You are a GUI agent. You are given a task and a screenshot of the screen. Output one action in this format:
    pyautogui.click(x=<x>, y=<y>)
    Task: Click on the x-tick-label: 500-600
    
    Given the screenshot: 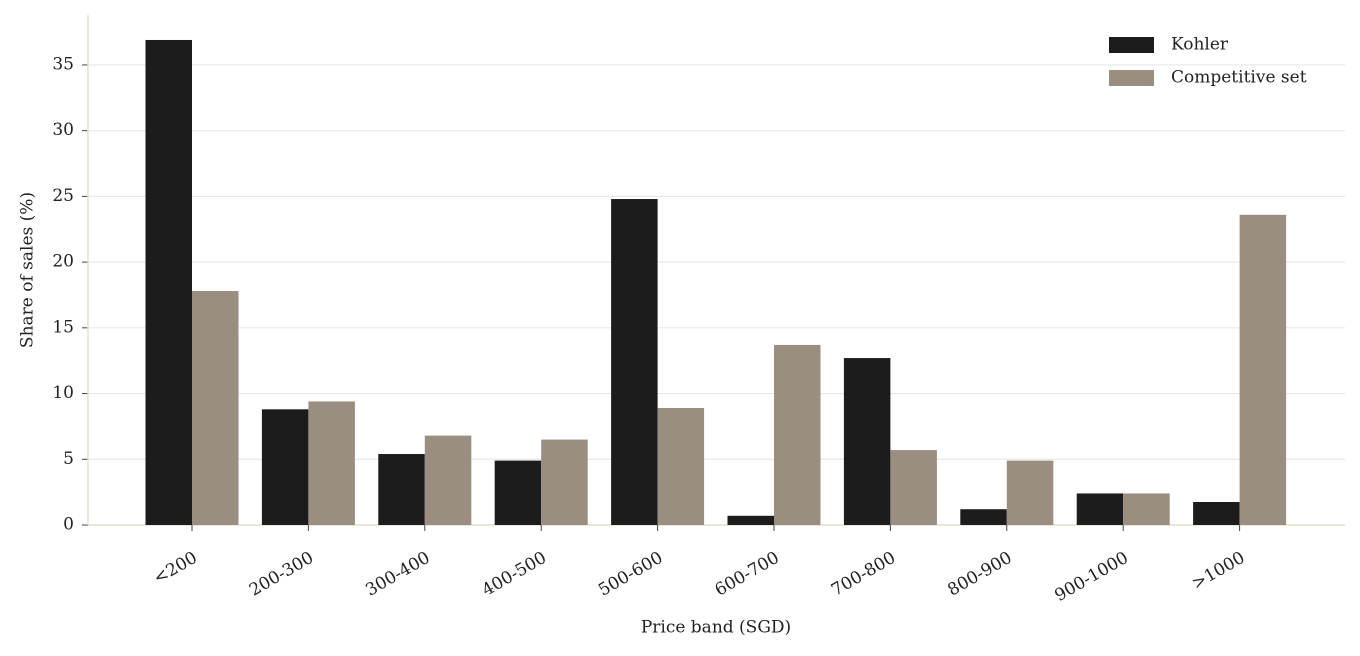 What is the action you would take?
    pyautogui.click(x=630, y=574)
    